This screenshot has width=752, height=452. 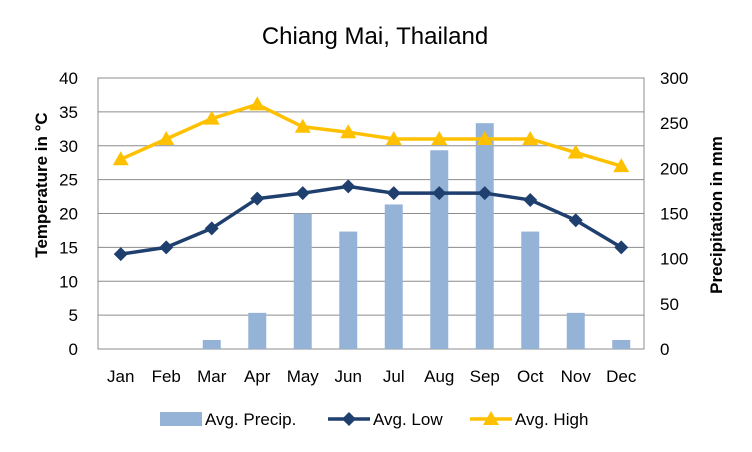 What do you see at coordinates (491, 418) in the screenshot?
I see `legend-marker-avg-high` at bounding box center [491, 418].